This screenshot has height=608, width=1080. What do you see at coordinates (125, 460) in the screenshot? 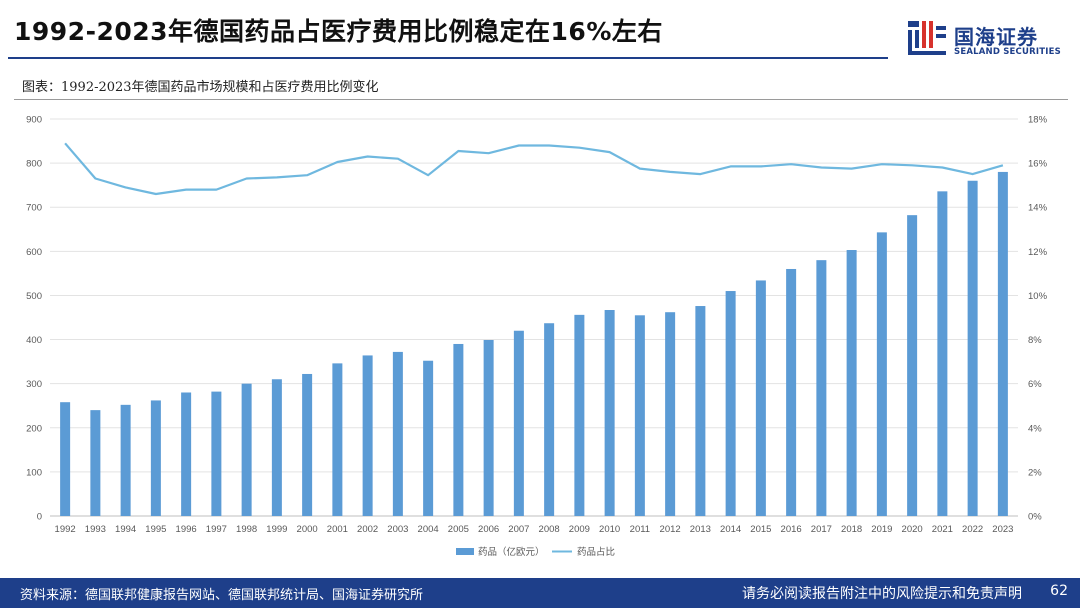
I see `bar-1994` at bounding box center [125, 460].